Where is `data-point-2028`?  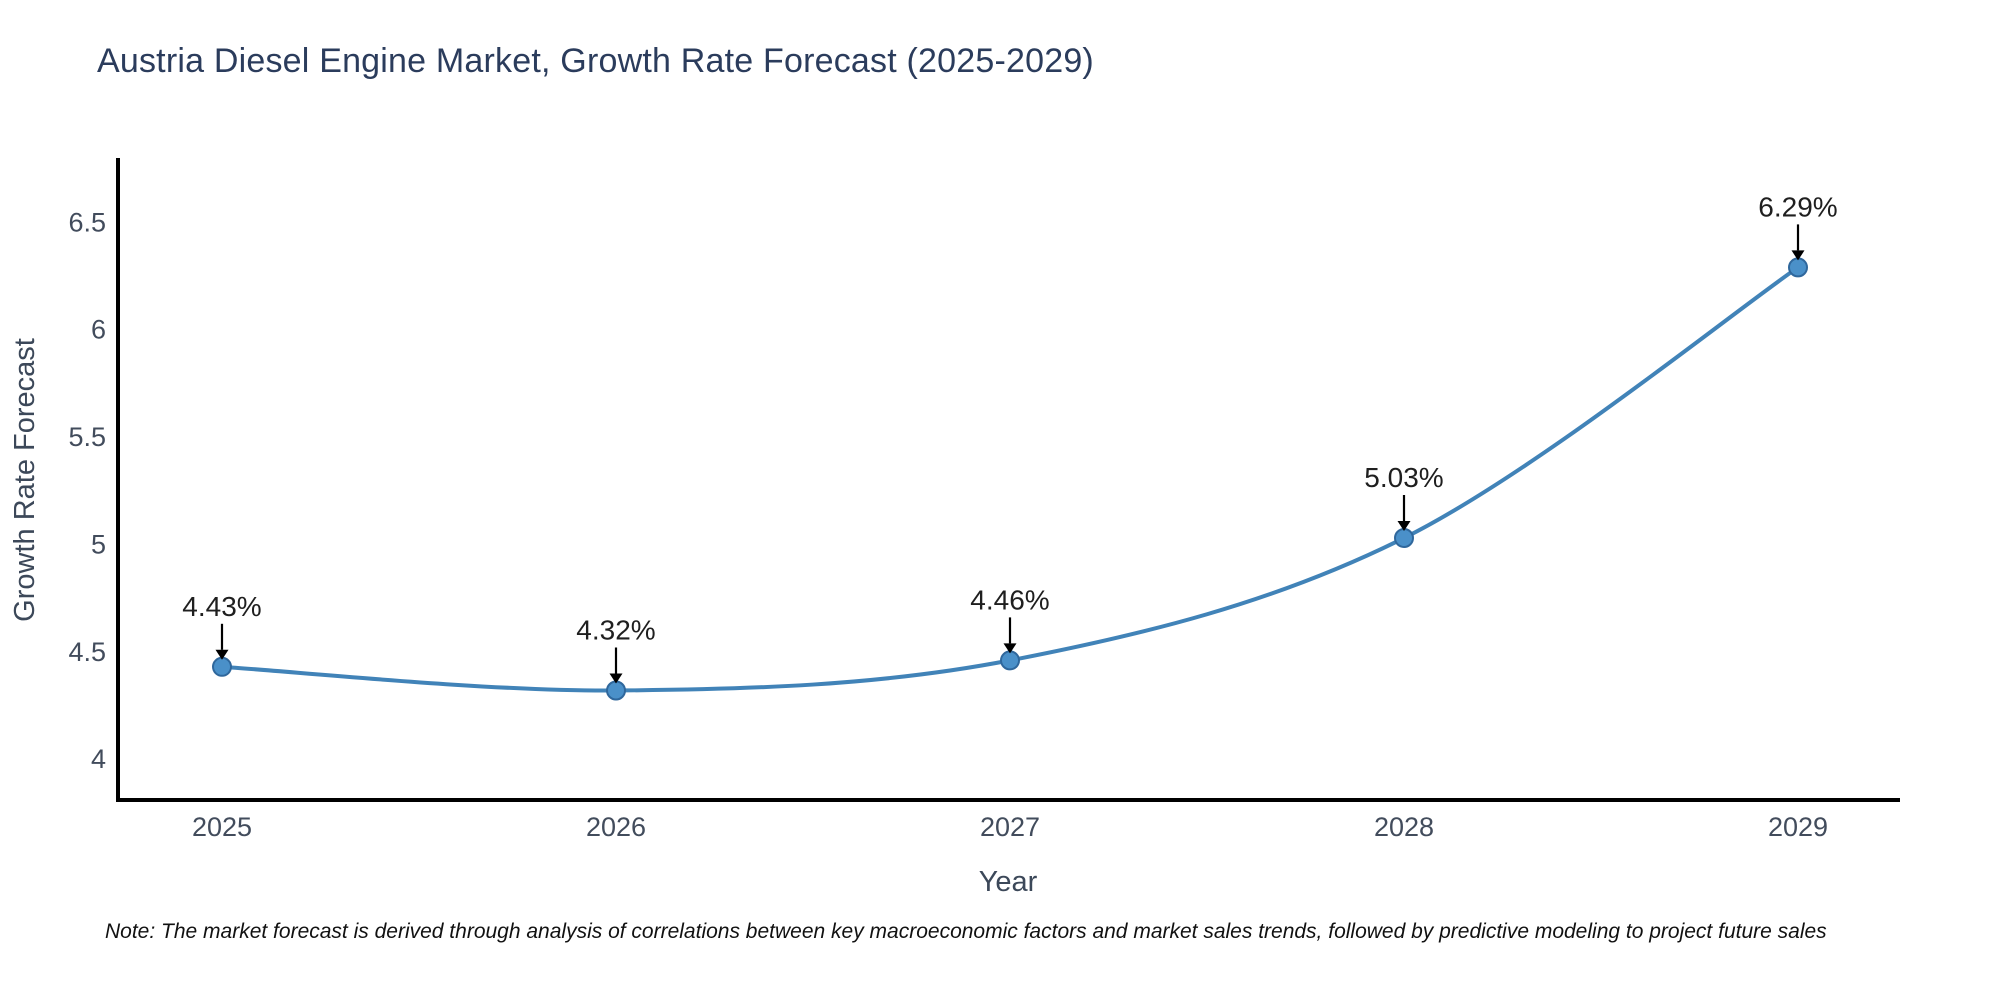
data-point-2028 is located at coordinates (1404, 538).